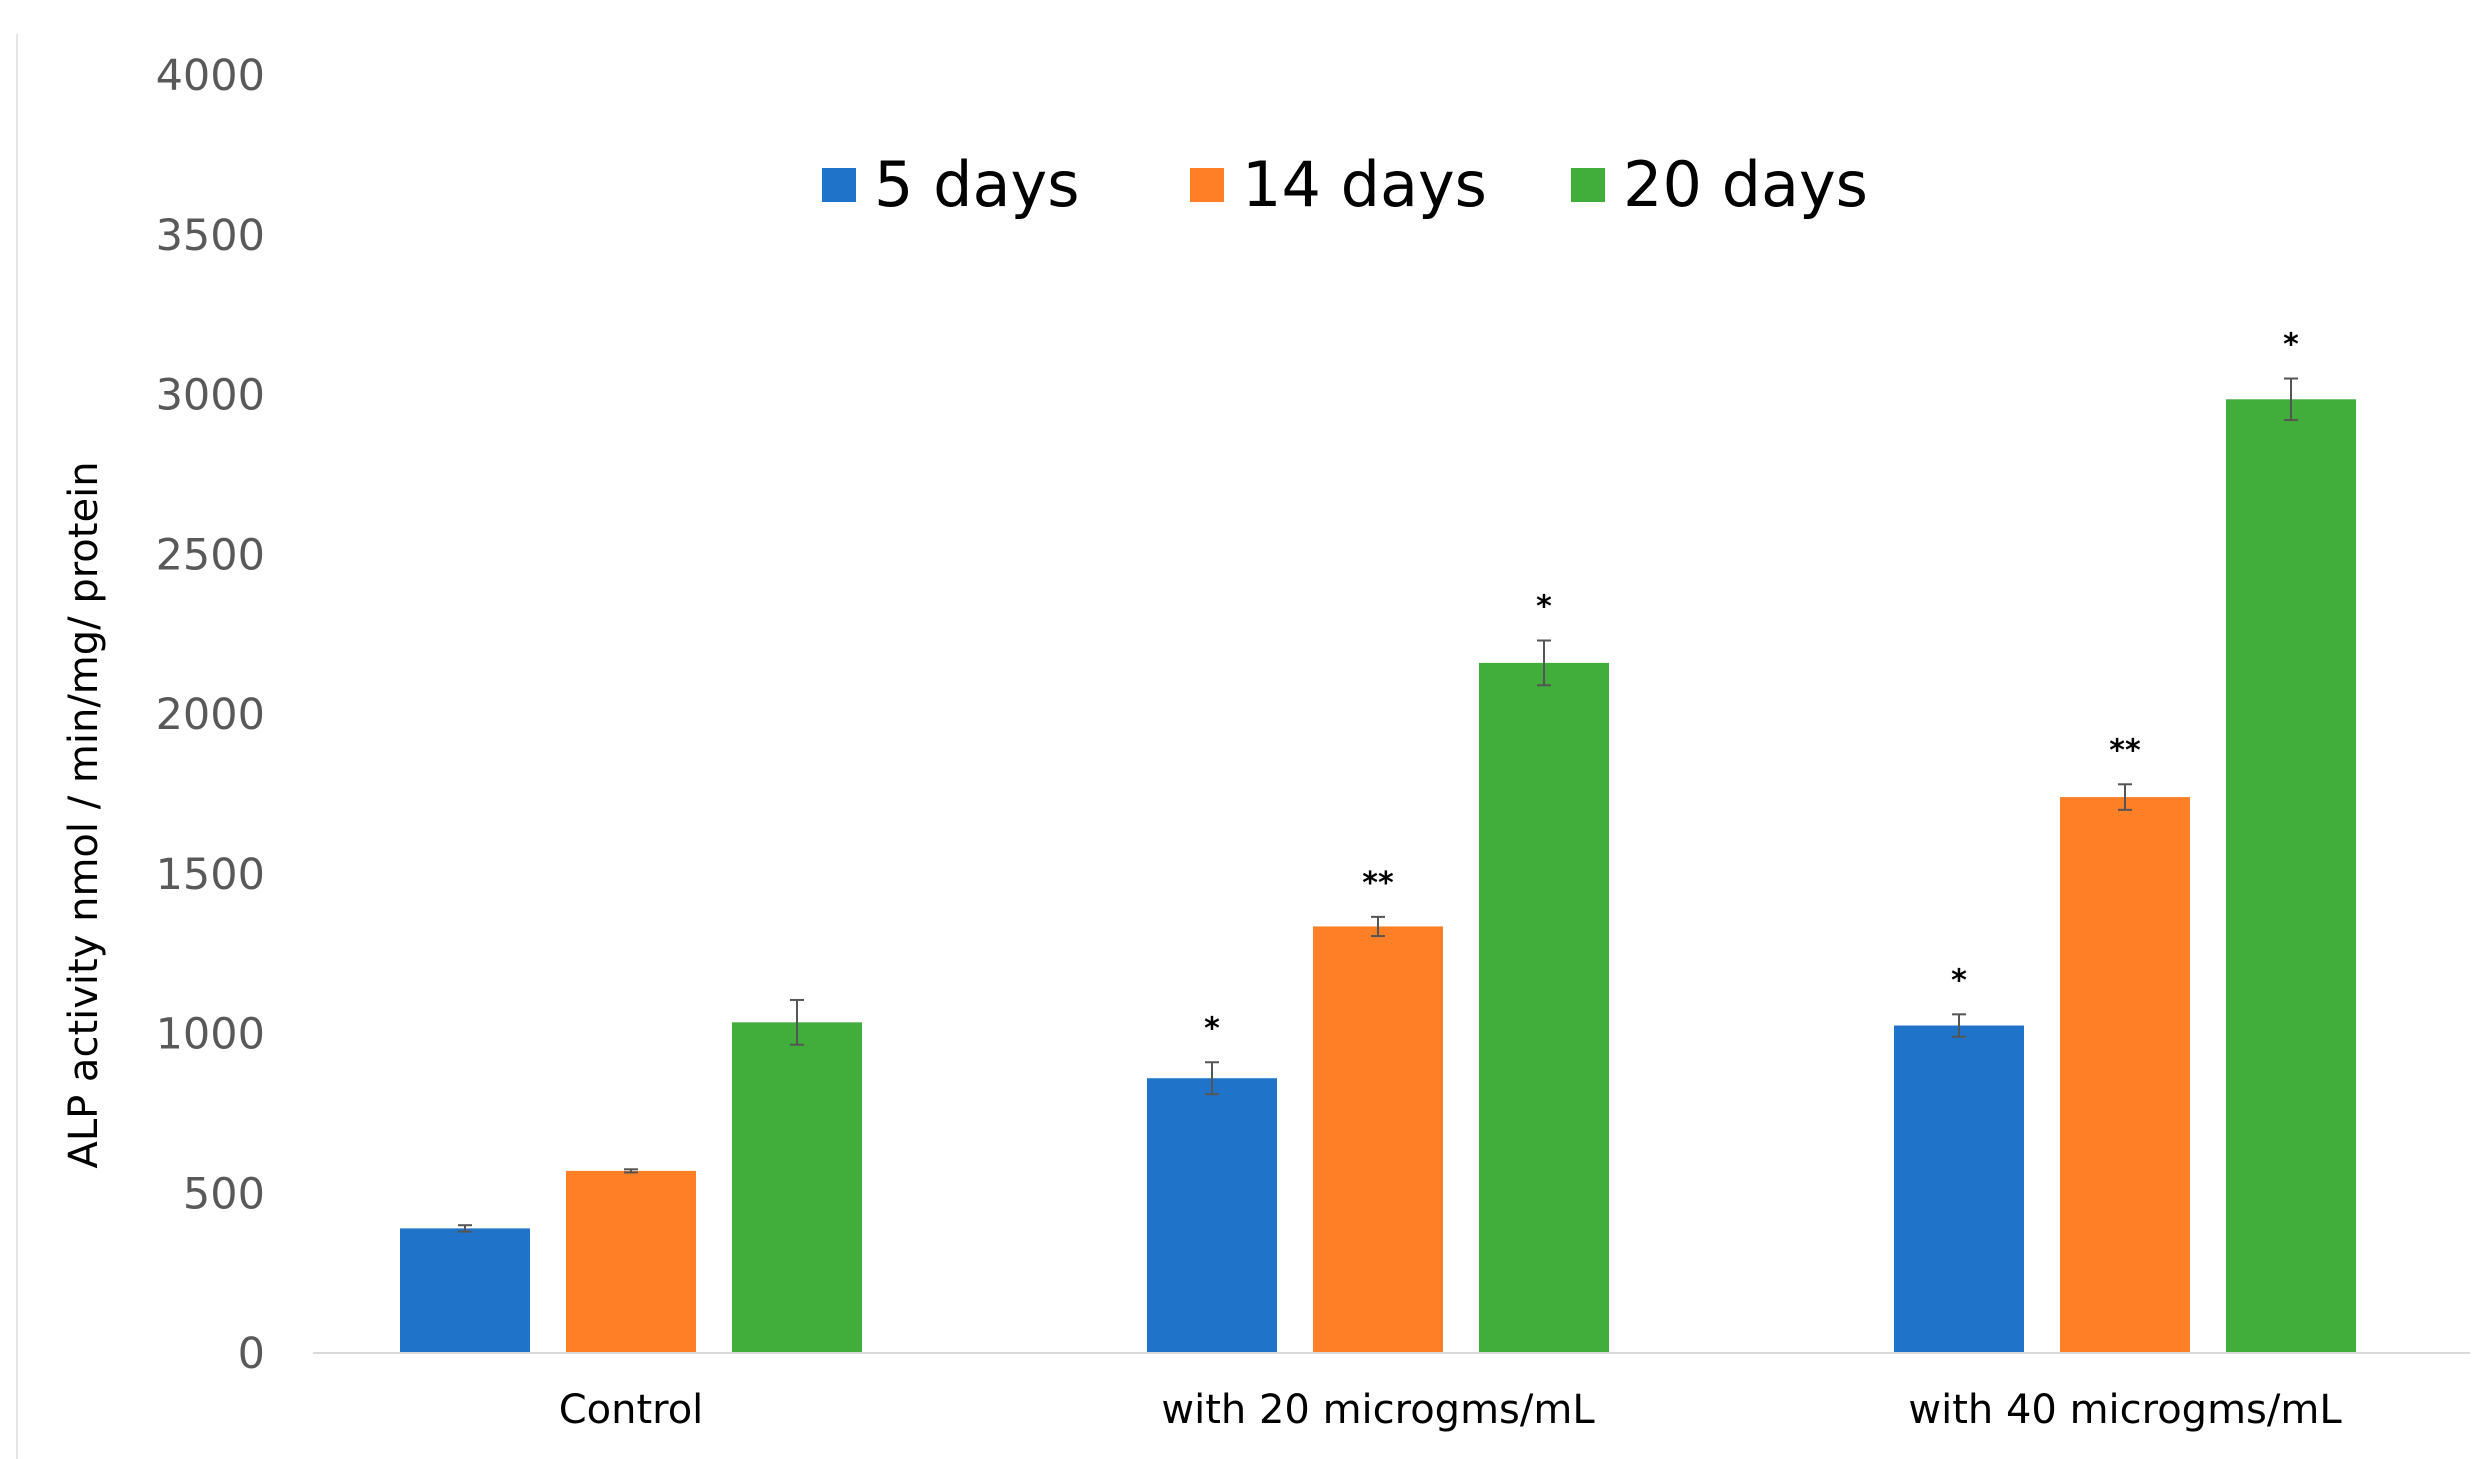 The image size is (2484, 1459). What do you see at coordinates (210, 555) in the screenshot?
I see `y-tick-label: 2500` at bounding box center [210, 555].